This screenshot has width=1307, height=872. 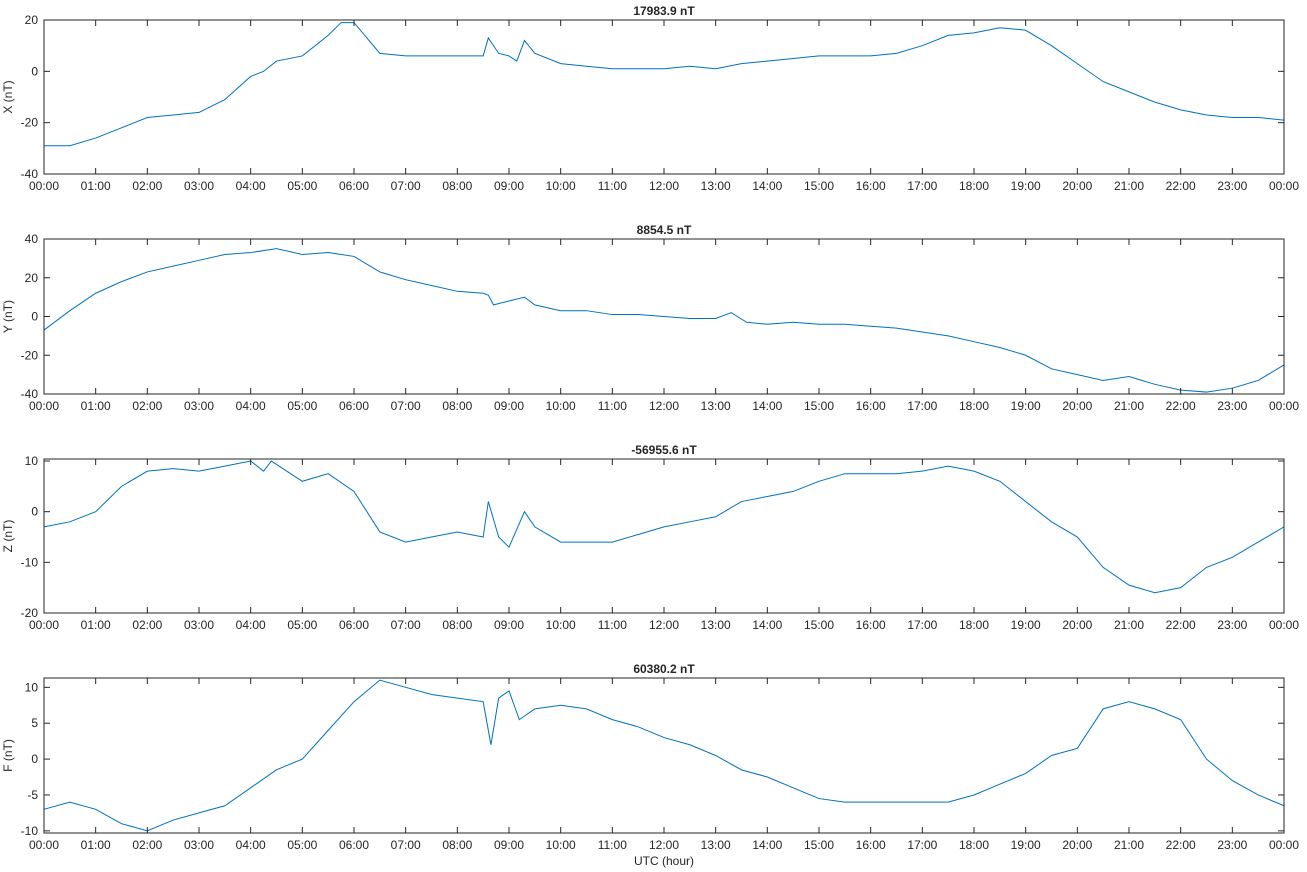 I want to click on y-axis-label: Y (nT), so click(x=8, y=316).